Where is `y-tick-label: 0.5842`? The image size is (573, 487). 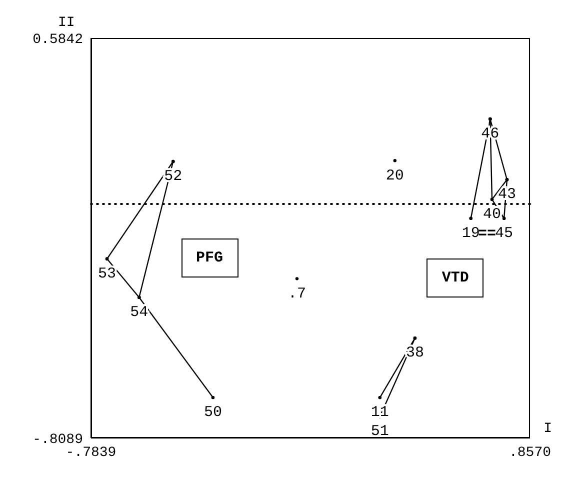 y-tick-label: 0.5842 is located at coordinates (57, 40).